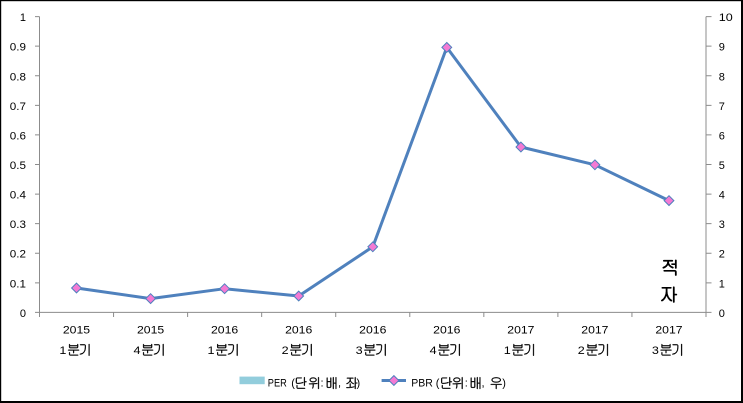  What do you see at coordinates (18, 225) in the screenshot?
I see `svg-text: 0.3` at bounding box center [18, 225].